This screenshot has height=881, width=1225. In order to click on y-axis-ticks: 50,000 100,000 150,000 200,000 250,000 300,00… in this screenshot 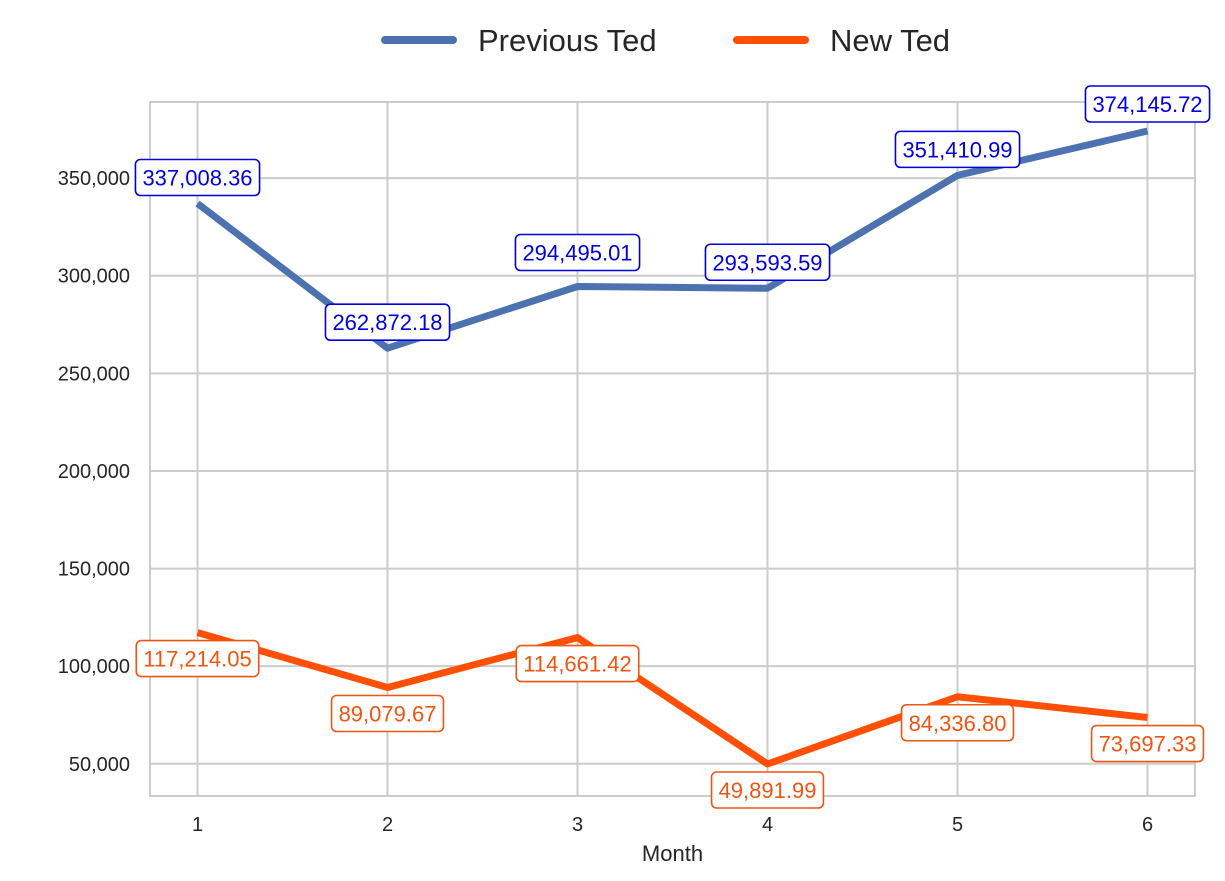, I will do `click(94, 472)`.